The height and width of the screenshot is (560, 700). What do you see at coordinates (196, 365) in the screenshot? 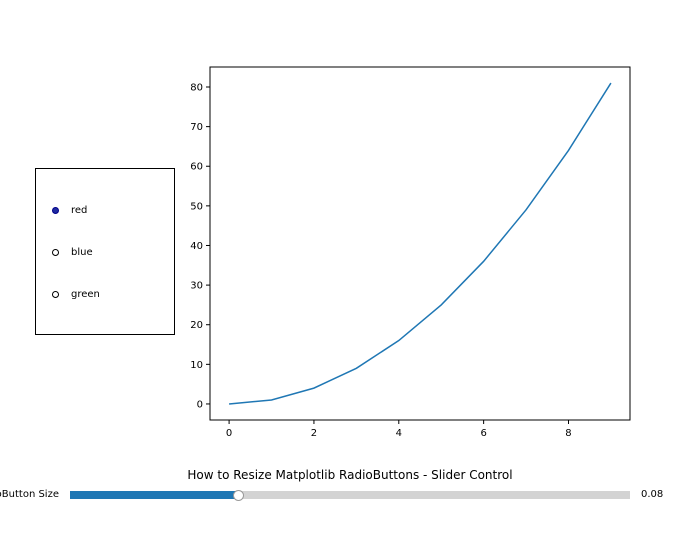
I see `y-tick-label: 10` at bounding box center [196, 365].